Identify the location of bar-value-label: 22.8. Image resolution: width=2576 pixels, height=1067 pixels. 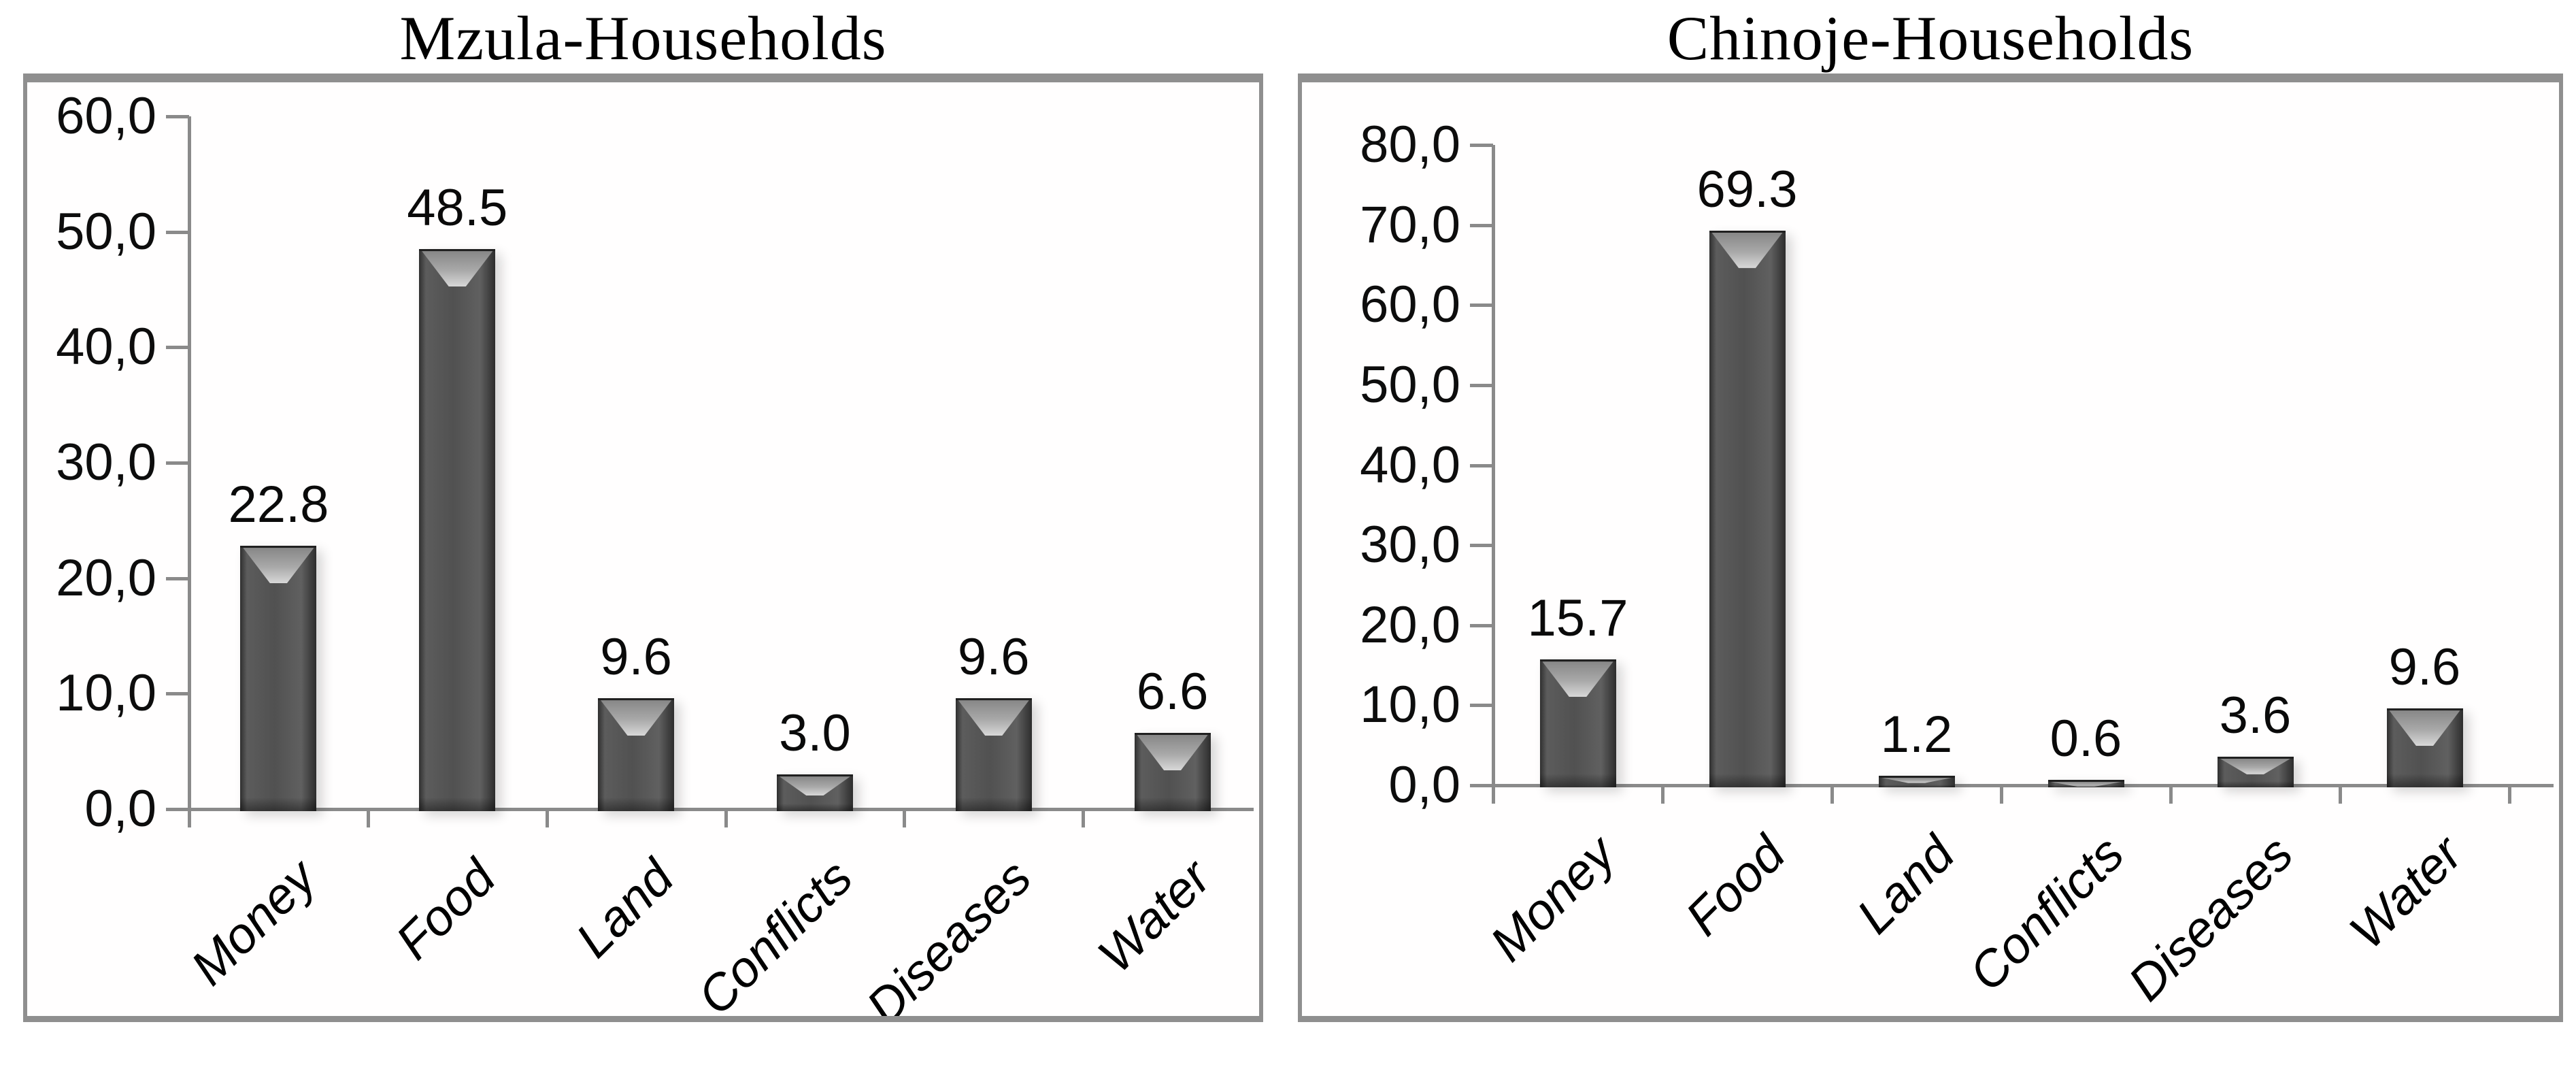
(278, 505).